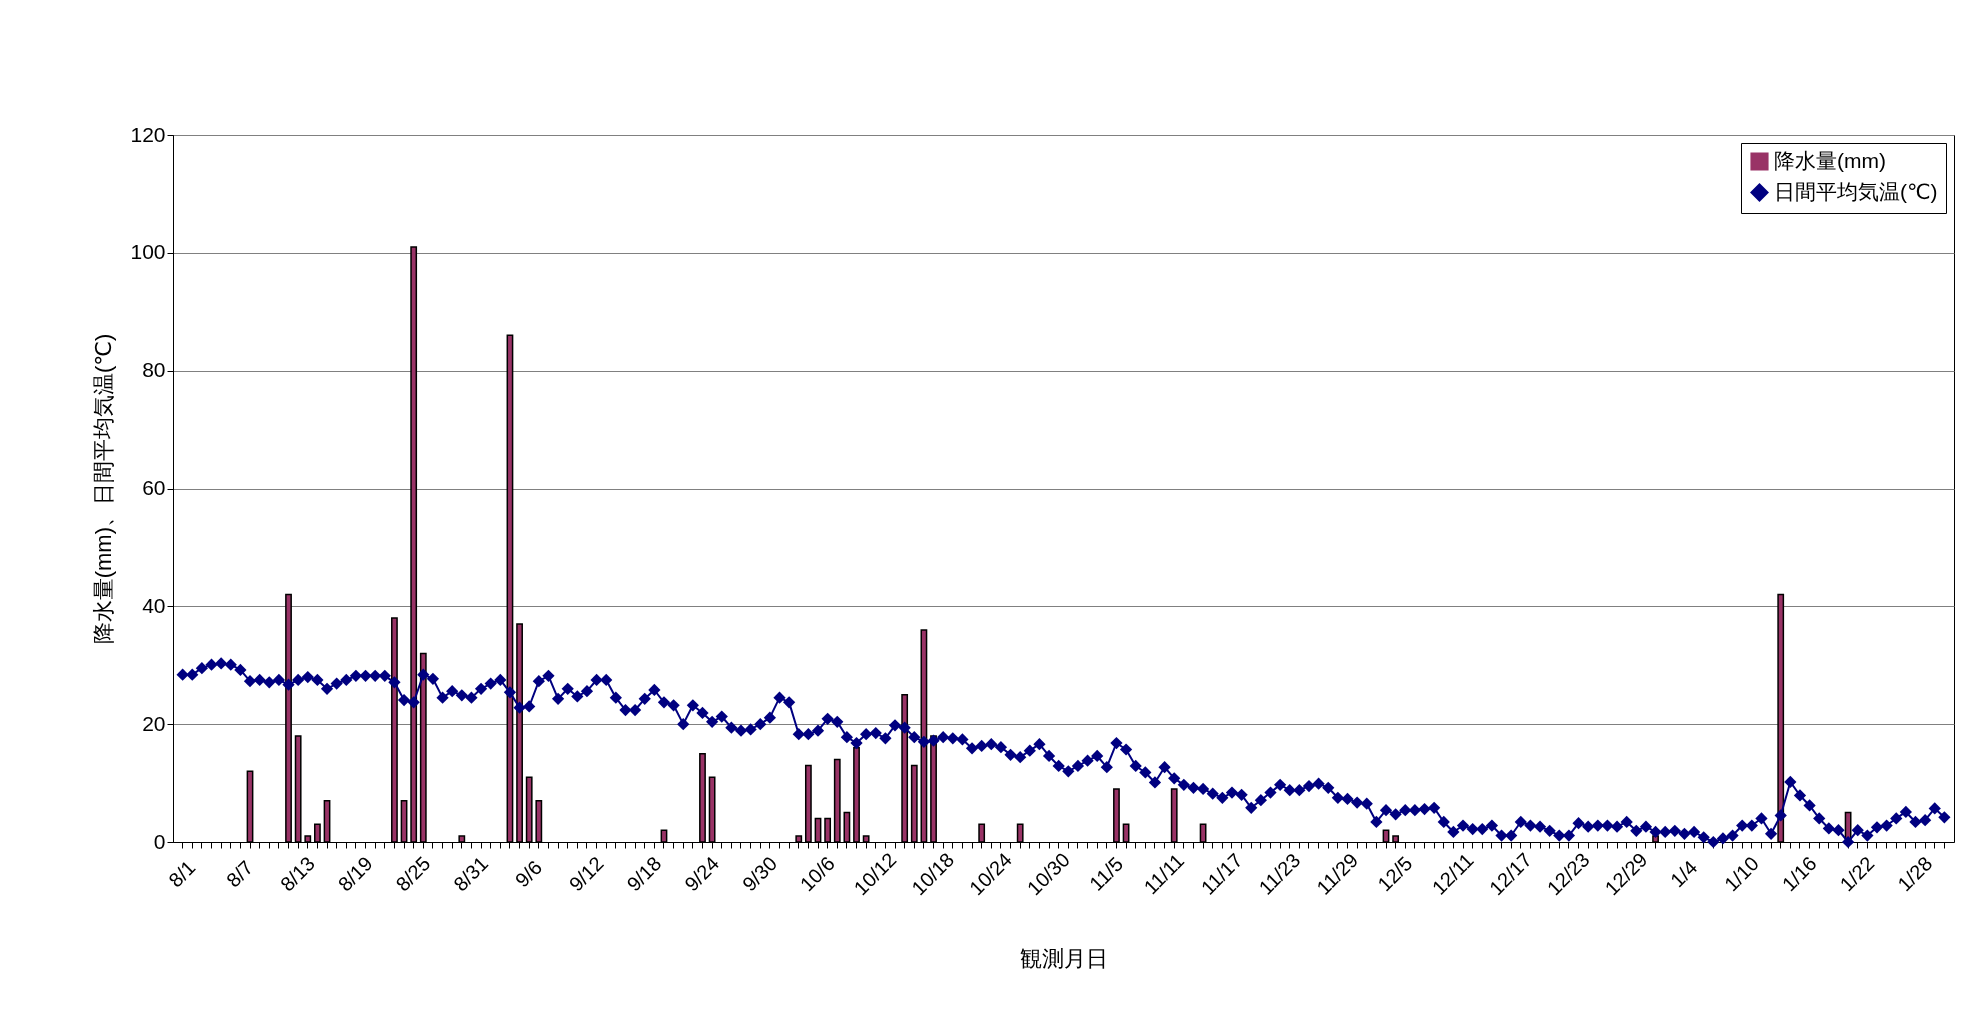 This screenshot has width=1986, height=1015. I want to click on x-axis-title: 観測月日, so click(1064, 959).